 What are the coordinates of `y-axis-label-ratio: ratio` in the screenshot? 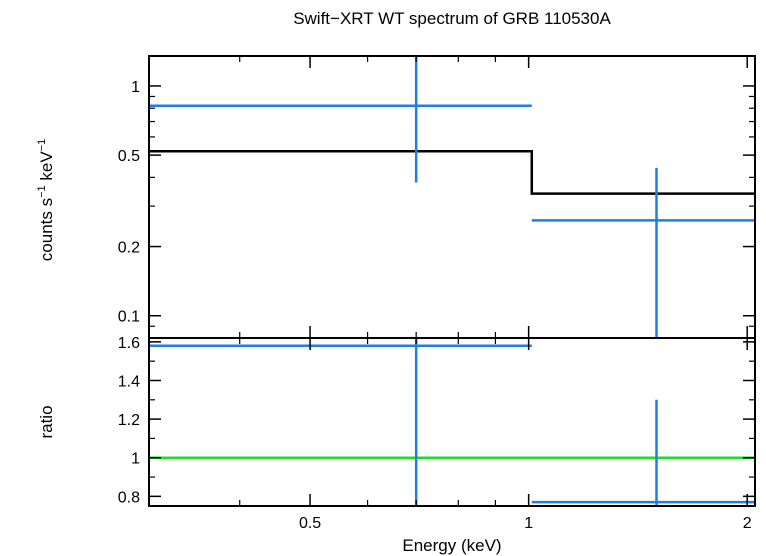 It's located at (46, 421).